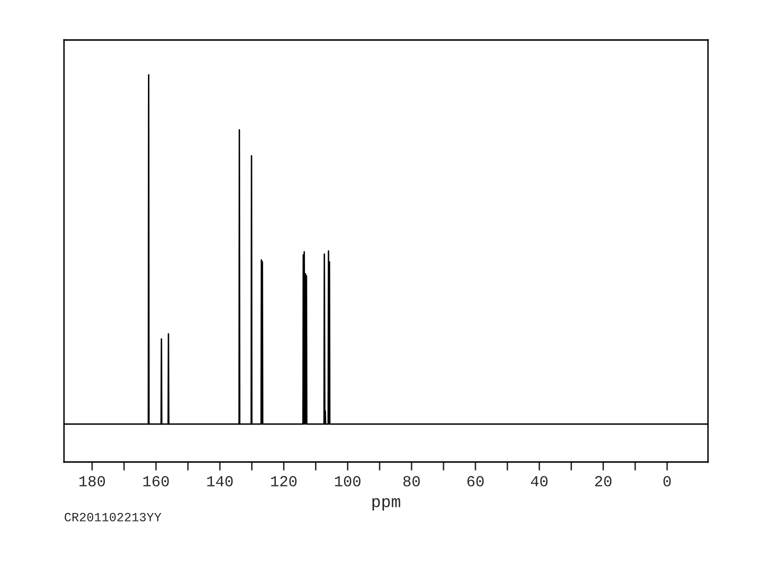 The width and height of the screenshot is (765, 561). I want to click on x-tick-label: 40, so click(539, 481).